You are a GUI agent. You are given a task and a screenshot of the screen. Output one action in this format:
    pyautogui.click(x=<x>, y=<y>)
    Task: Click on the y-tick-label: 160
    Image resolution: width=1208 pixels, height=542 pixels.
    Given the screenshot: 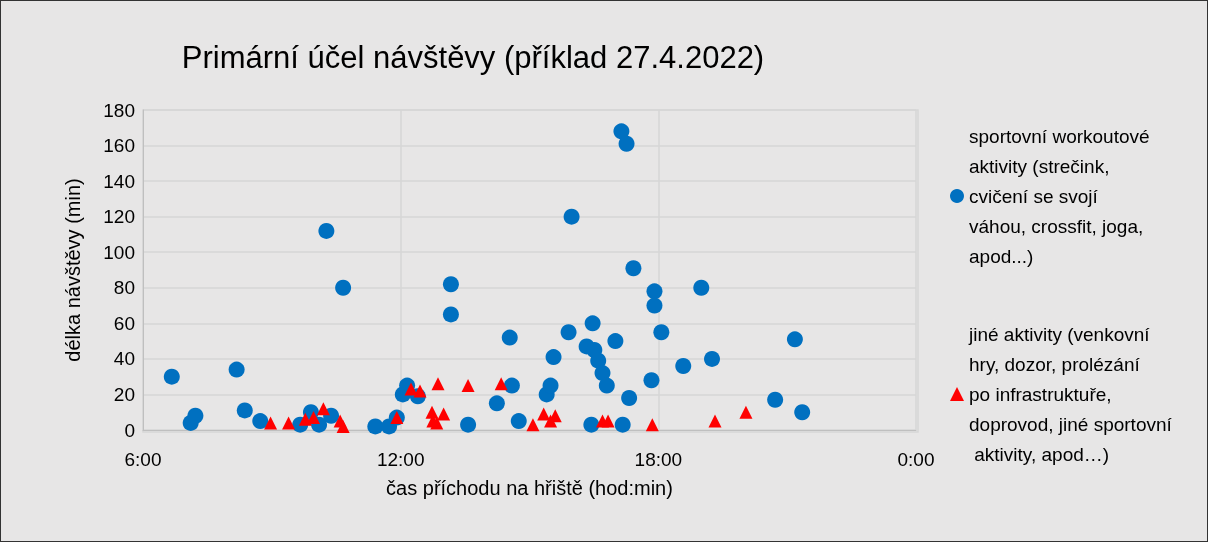 What is the action you would take?
    pyautogui.click(x=119, y=146)
    